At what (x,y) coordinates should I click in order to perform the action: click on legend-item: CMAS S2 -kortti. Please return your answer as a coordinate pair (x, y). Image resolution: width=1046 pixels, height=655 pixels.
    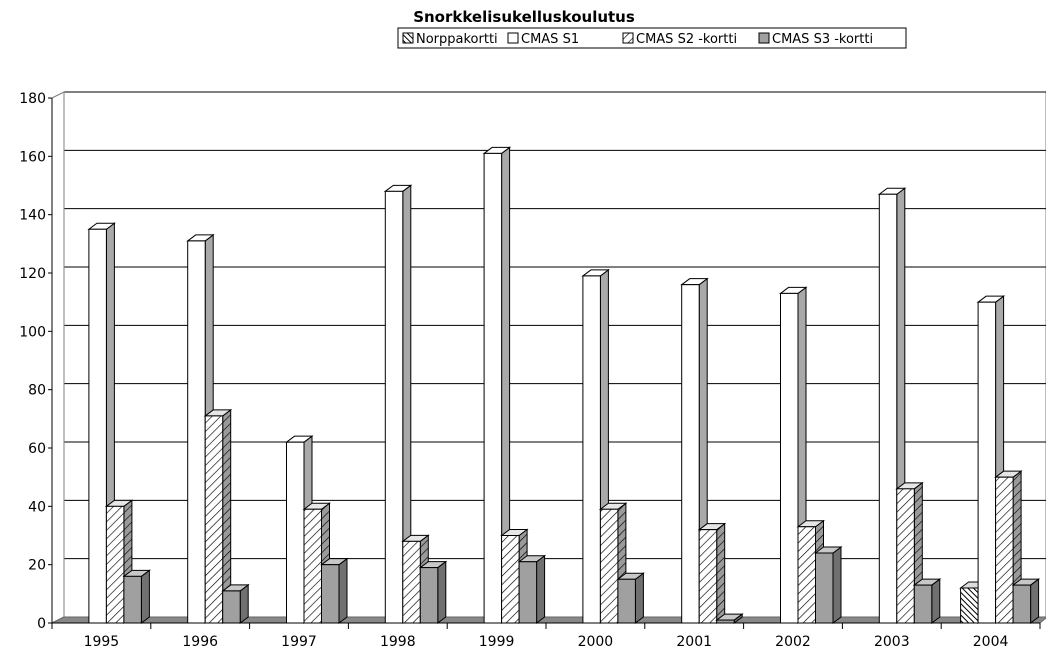
    Looking at the image, I should click on (679, 39).